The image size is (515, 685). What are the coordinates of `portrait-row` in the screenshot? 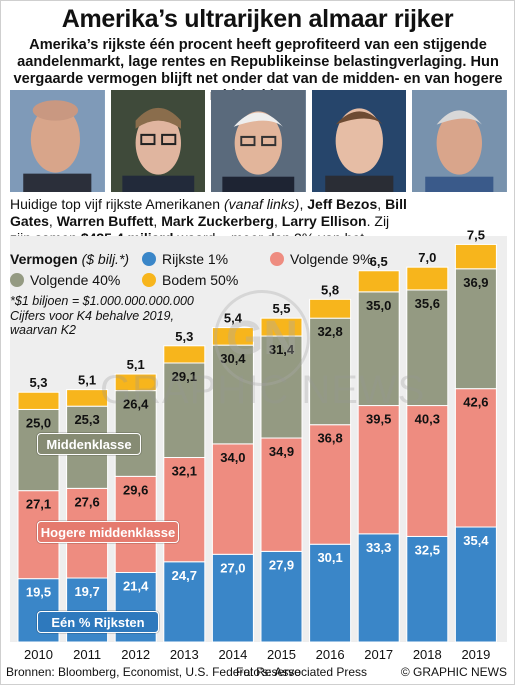 It's located at (258, 141).